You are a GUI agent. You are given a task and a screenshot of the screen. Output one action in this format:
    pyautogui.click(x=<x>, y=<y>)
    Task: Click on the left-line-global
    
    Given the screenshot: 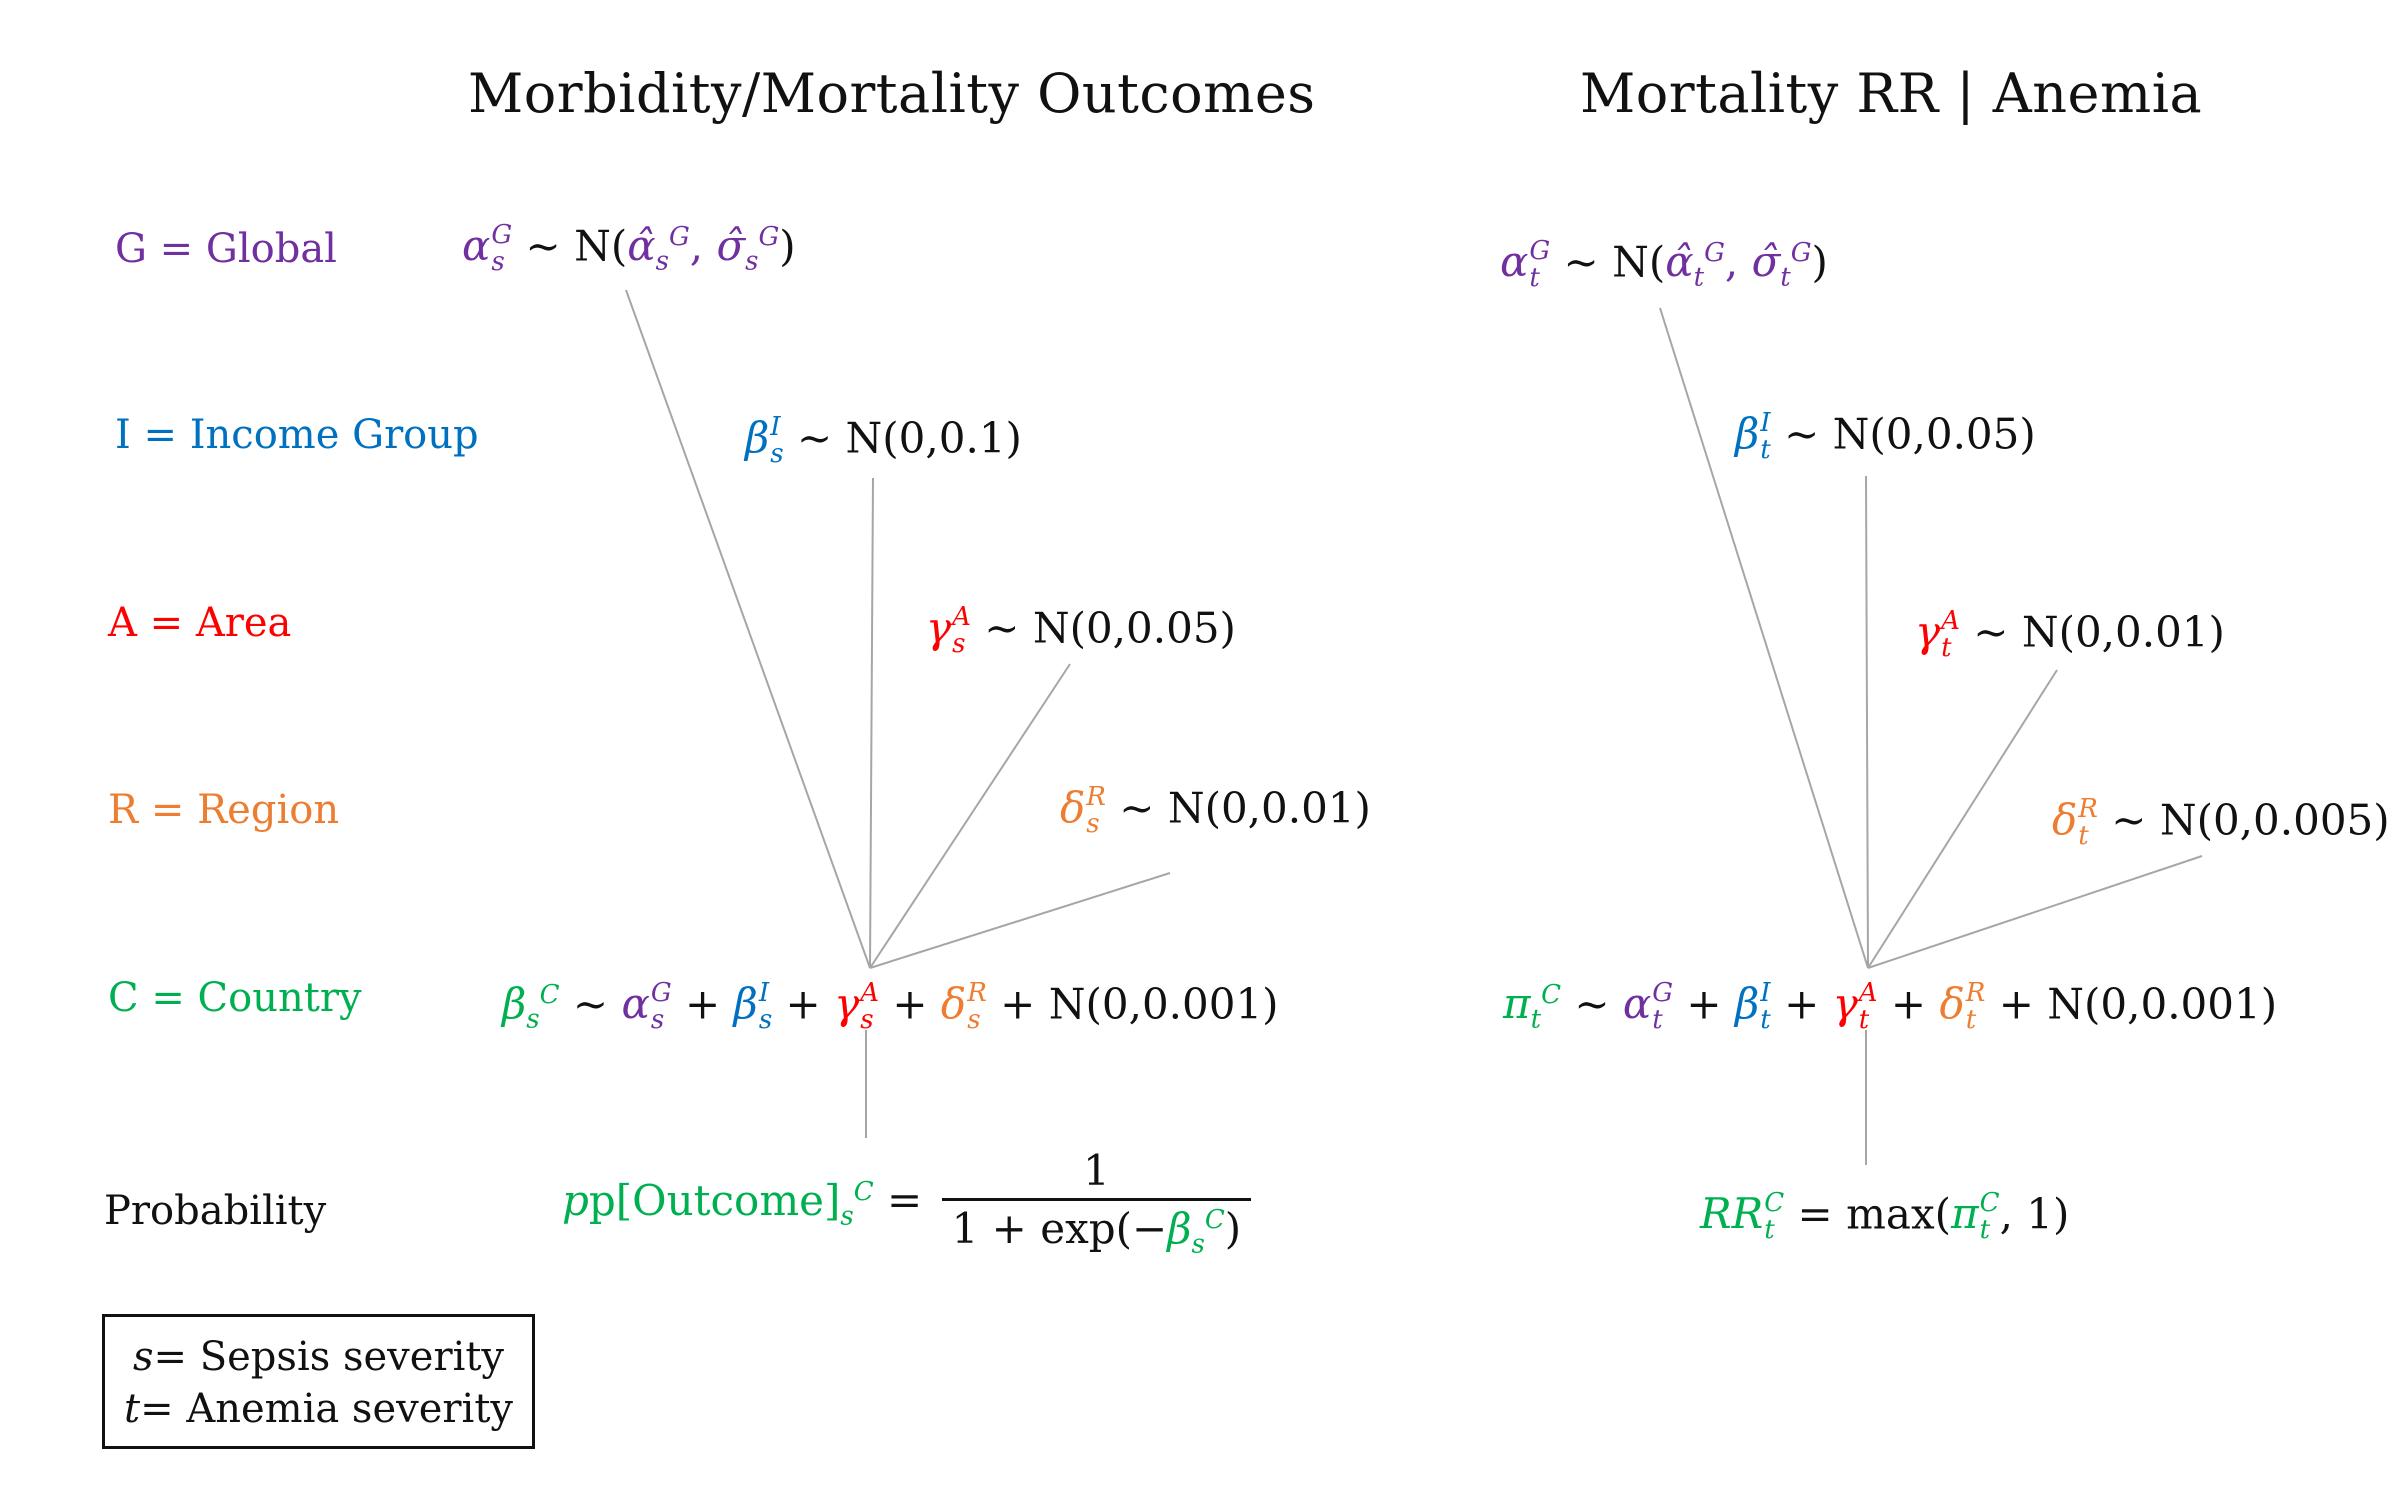 What is the action you would take?
    pyautogui.click(x=748, y=629)
    